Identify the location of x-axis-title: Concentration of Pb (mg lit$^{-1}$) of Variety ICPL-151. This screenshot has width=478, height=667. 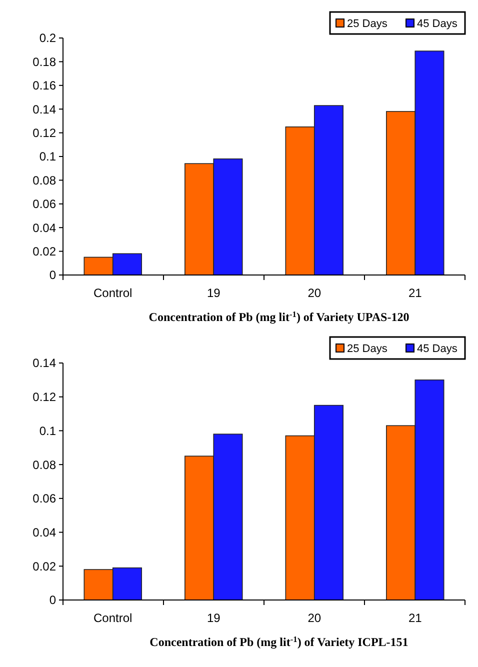
(279, 641).